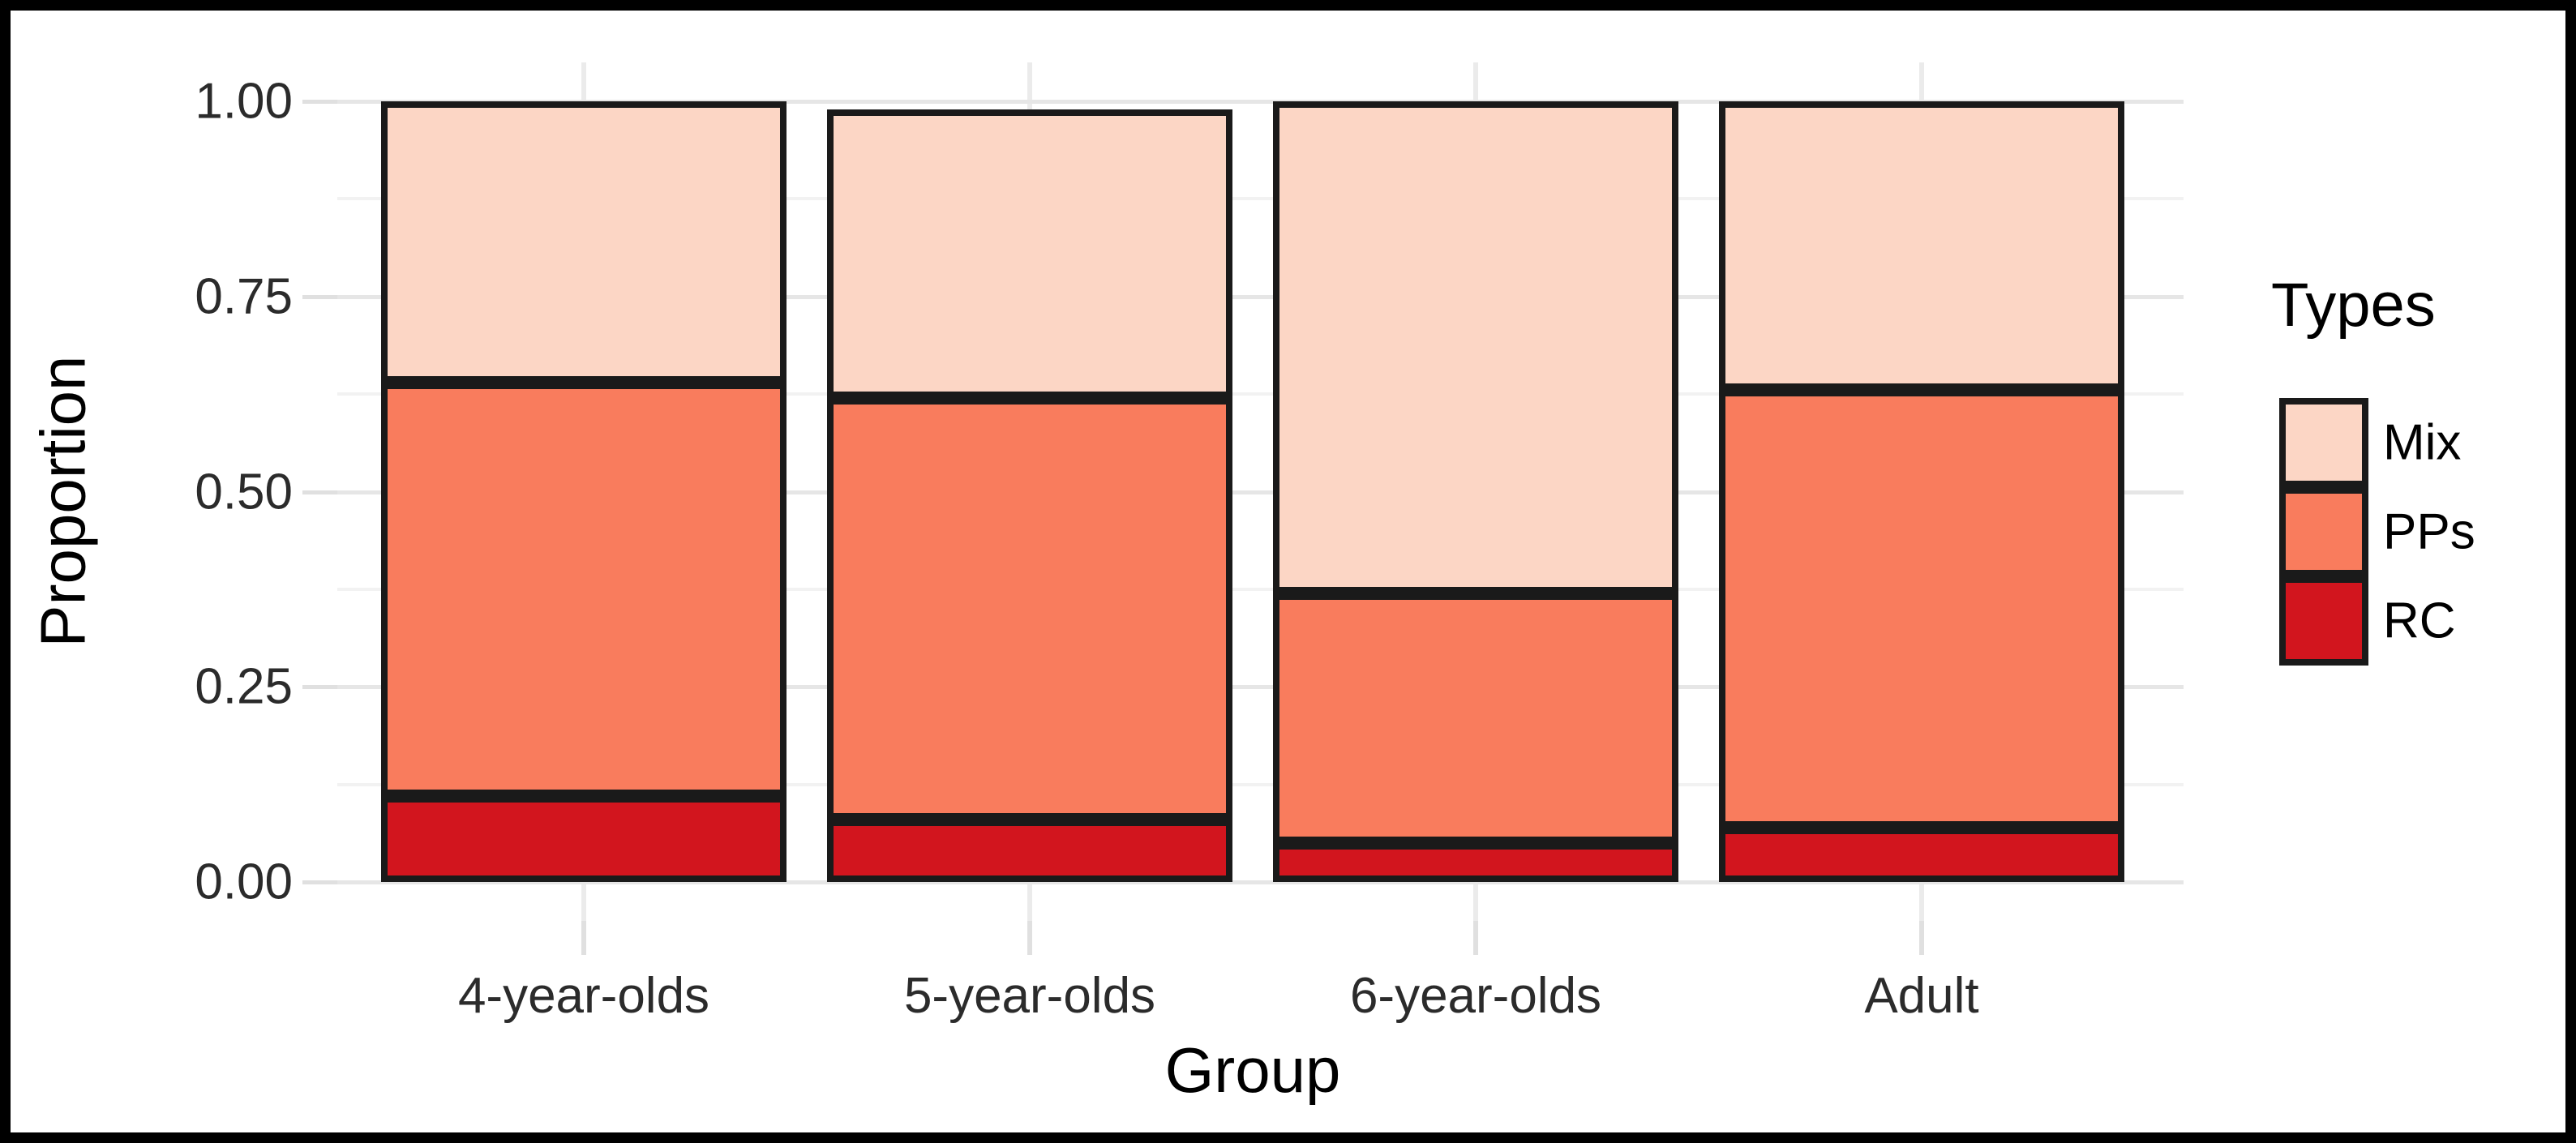 This screenshot has height=1143, width=2576. Describe the element at coordinates (1252, 1070) in the screenshot. I see `x-axis-title: Group` at that location.